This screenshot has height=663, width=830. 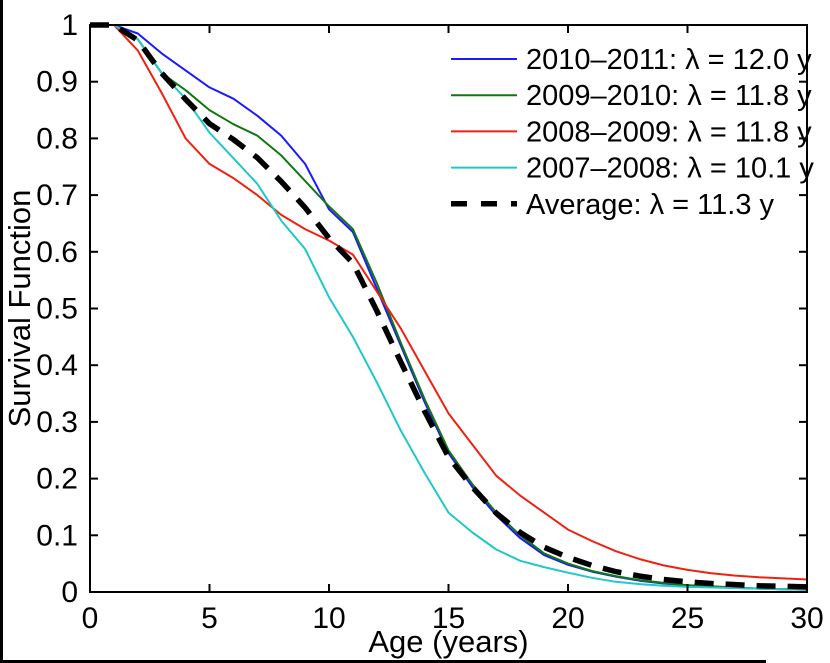 What do you see at coordinates (57, 138) in the screenshot?
I see `y-tick-label: 0.8` at bounding box center [57, 138].